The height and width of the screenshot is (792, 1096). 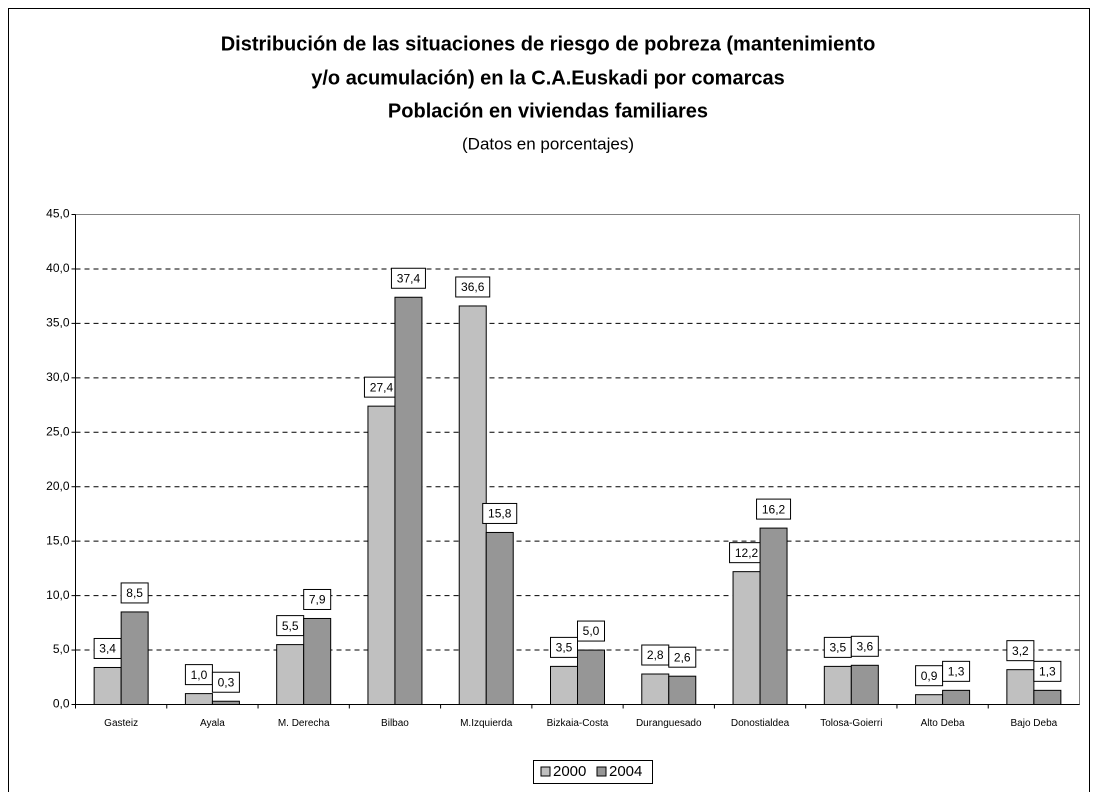 I want to click on y-tick-label: 10,0, so click(x=58, y=595).